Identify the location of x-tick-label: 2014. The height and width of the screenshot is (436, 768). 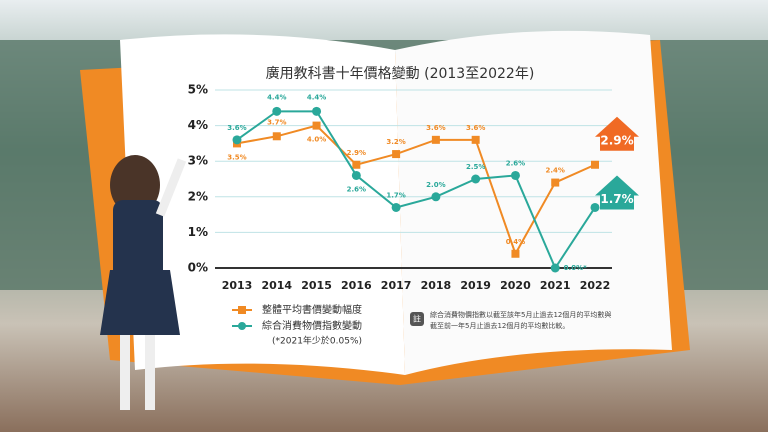
(276, 285).